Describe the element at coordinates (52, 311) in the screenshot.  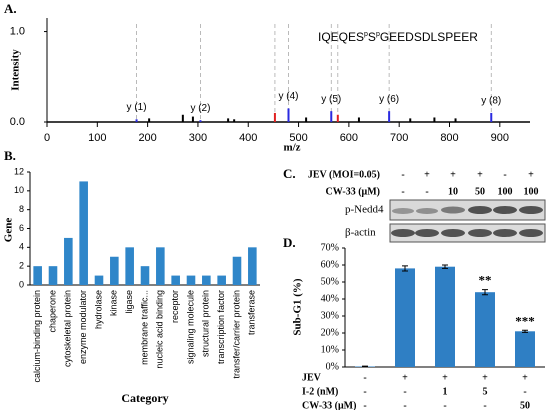
I see `x-tick-label: chaperone` at that location.